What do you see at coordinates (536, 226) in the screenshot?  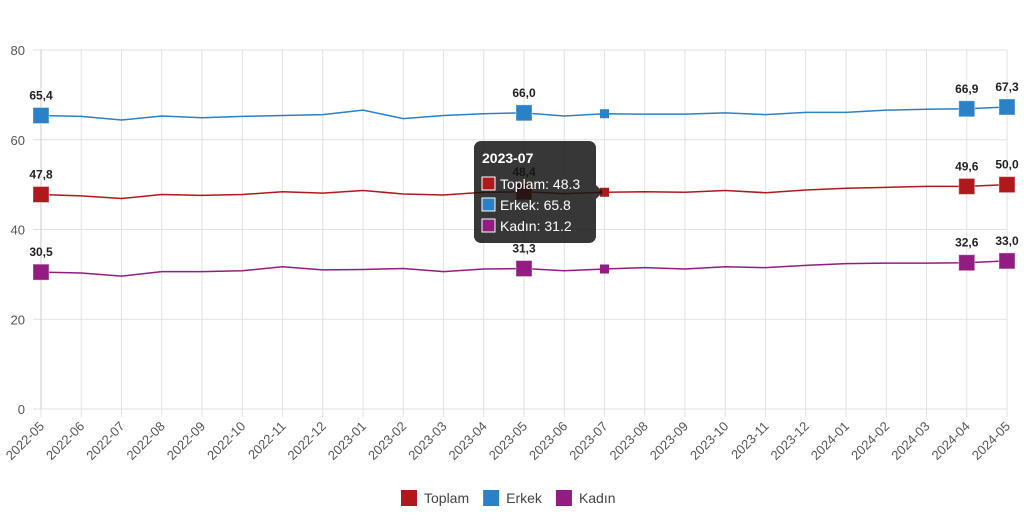 I see `tooltip-line: Kadın: 31.2` at bounding box center [536, 226].